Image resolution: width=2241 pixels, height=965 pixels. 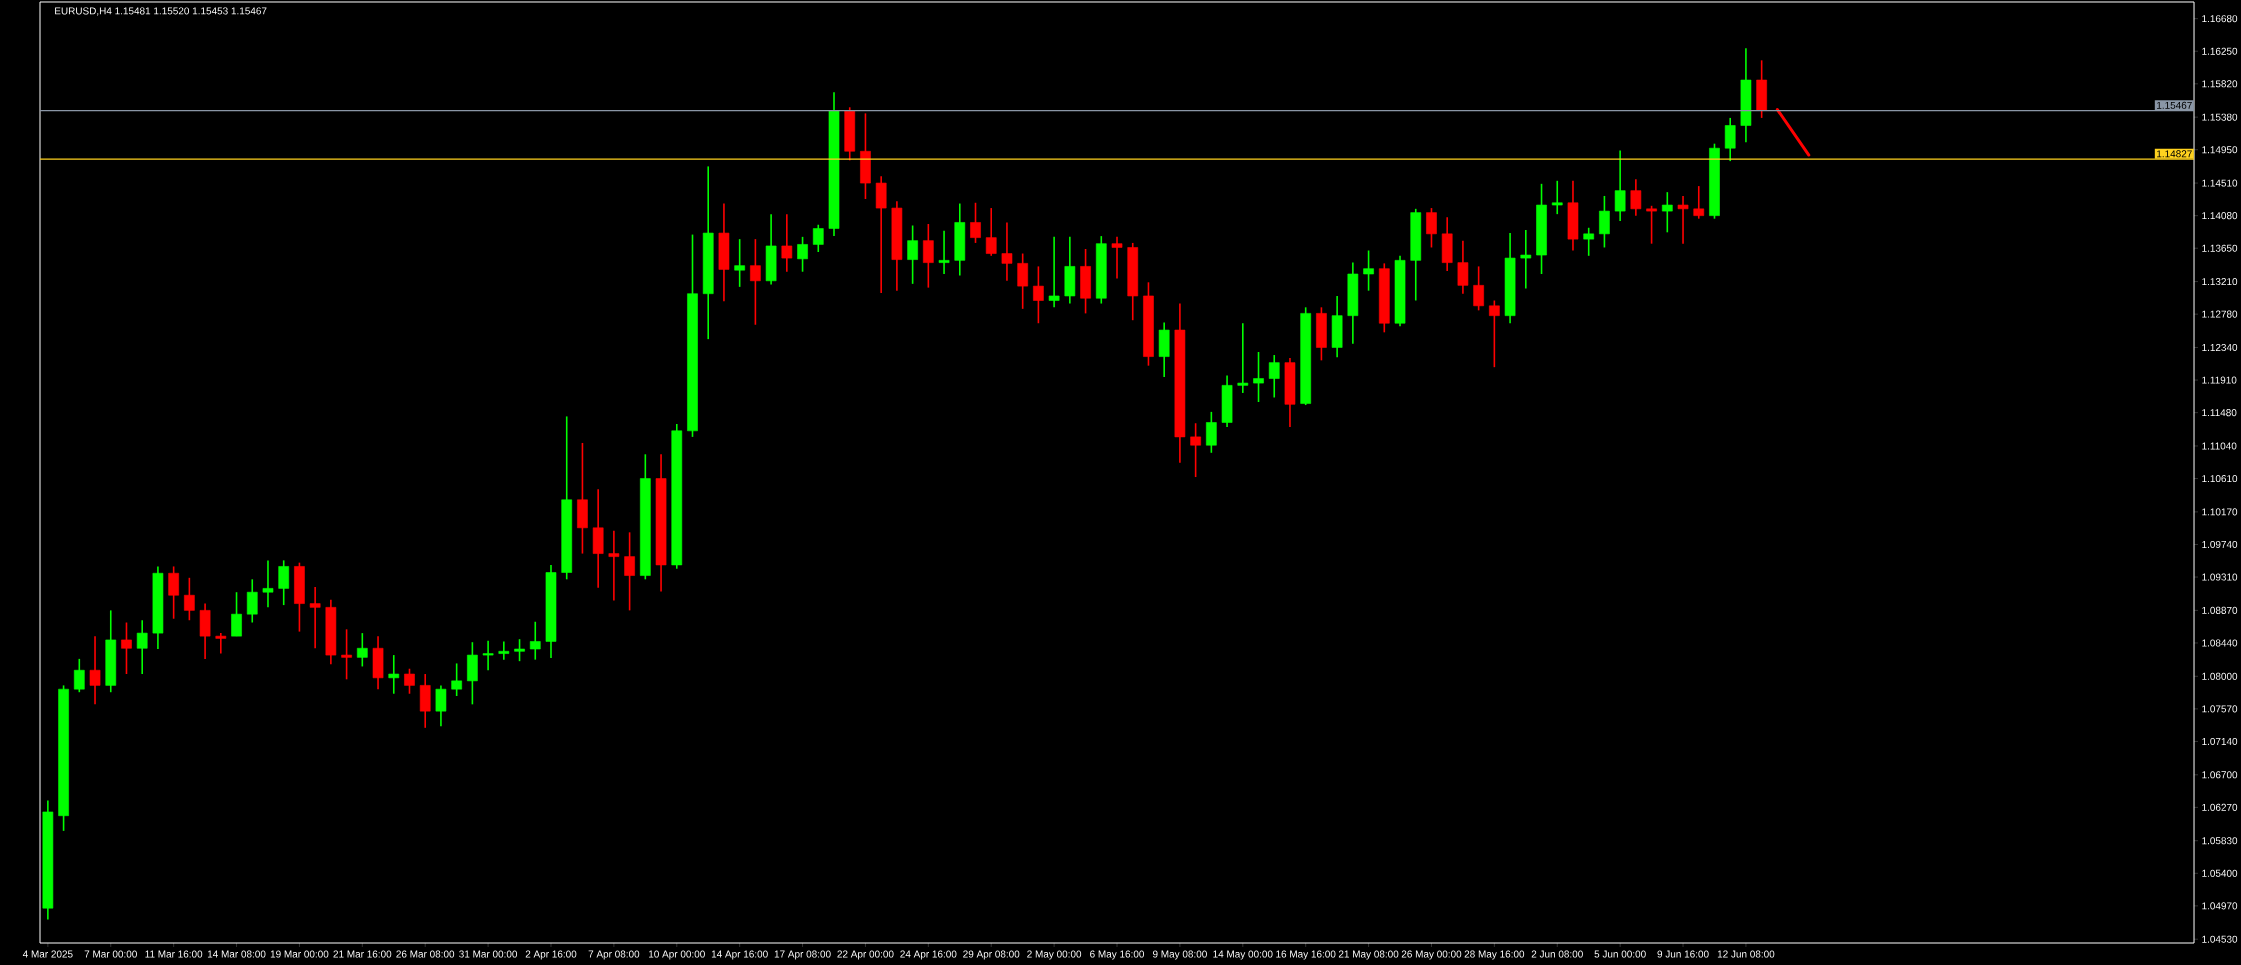 I want to click on y-tick-label: 1.11480, so click(x=2219, y=413).